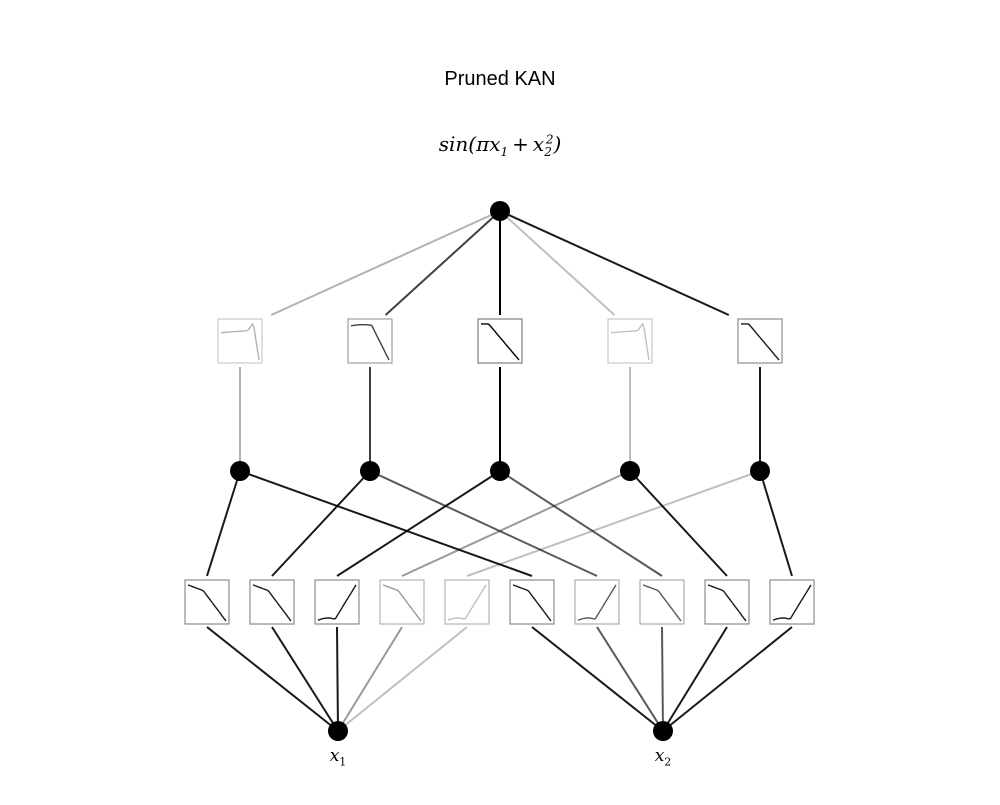  Describe the element at coordinates (557, 144) in the screenshot. I see `formula-close: )` at that location.